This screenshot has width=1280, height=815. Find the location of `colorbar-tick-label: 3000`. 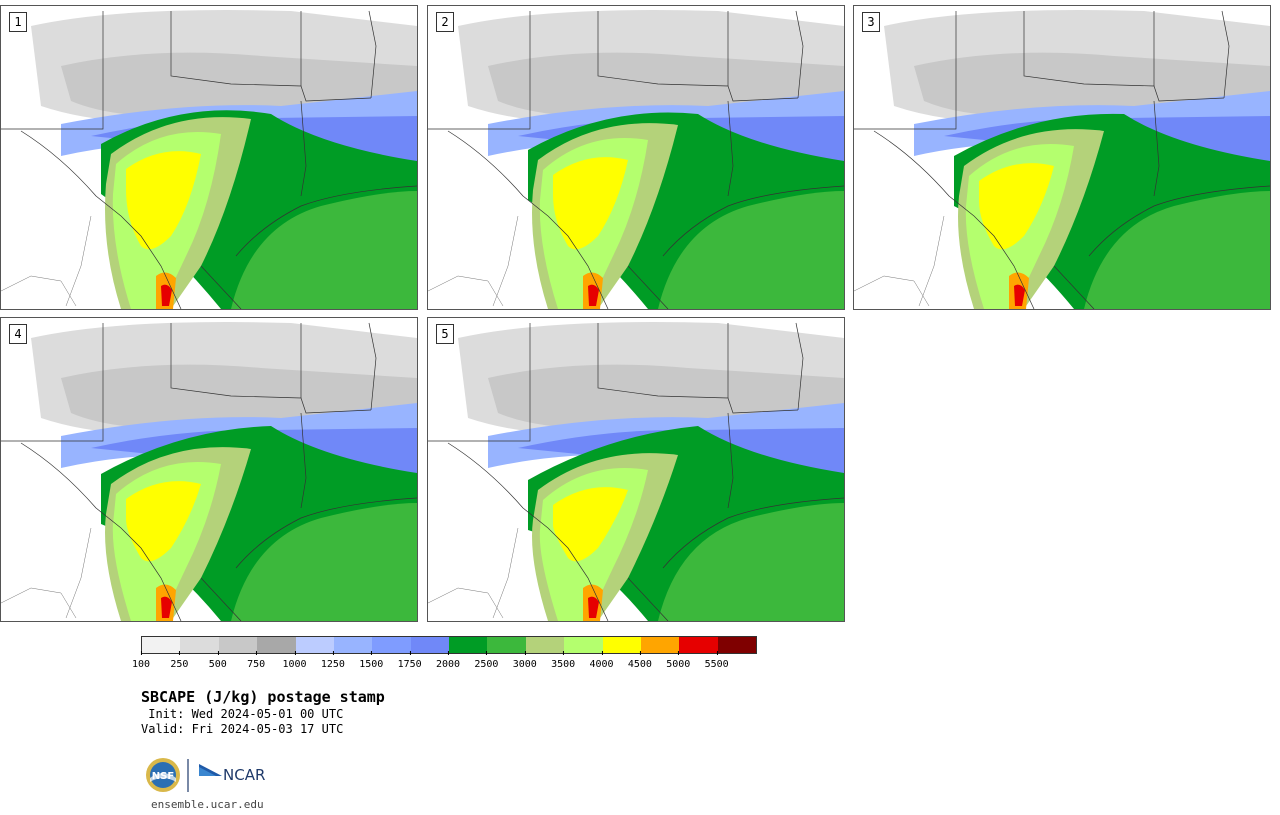

colorbar-tick-label: 3000 is located at coordinates (524, 664).